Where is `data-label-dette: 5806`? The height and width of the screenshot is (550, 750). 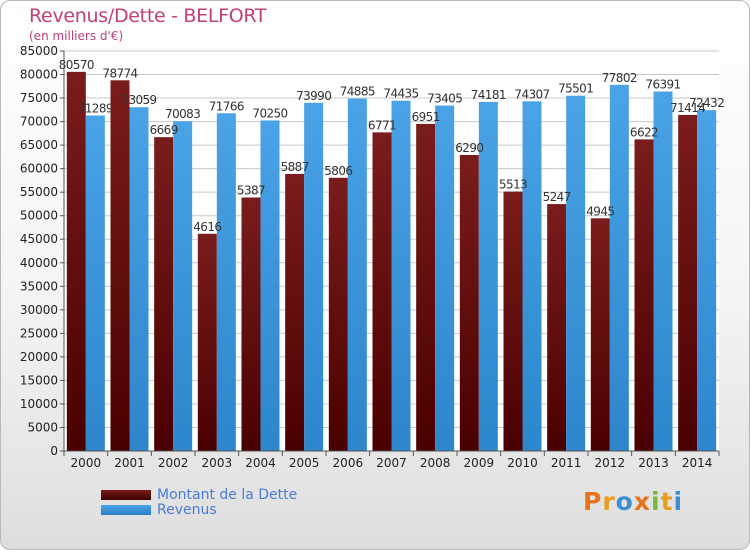 data-label-dette: 5806 is located at coordinates (338, 171).